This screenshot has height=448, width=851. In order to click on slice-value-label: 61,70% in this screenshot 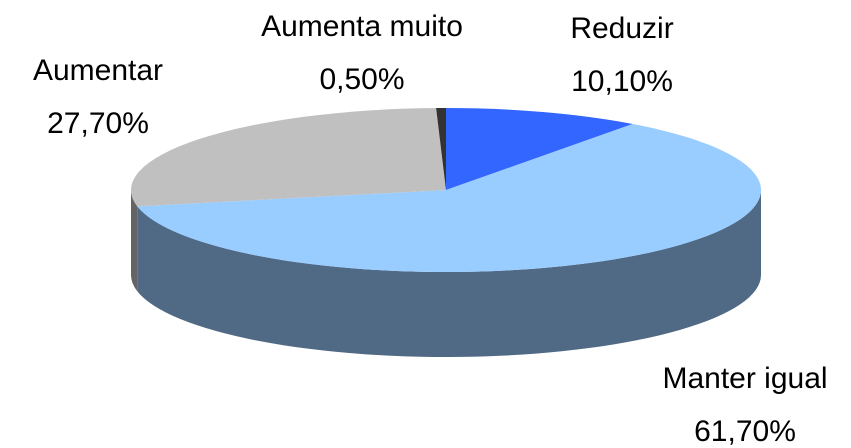, I will do `click(745, 431)`.